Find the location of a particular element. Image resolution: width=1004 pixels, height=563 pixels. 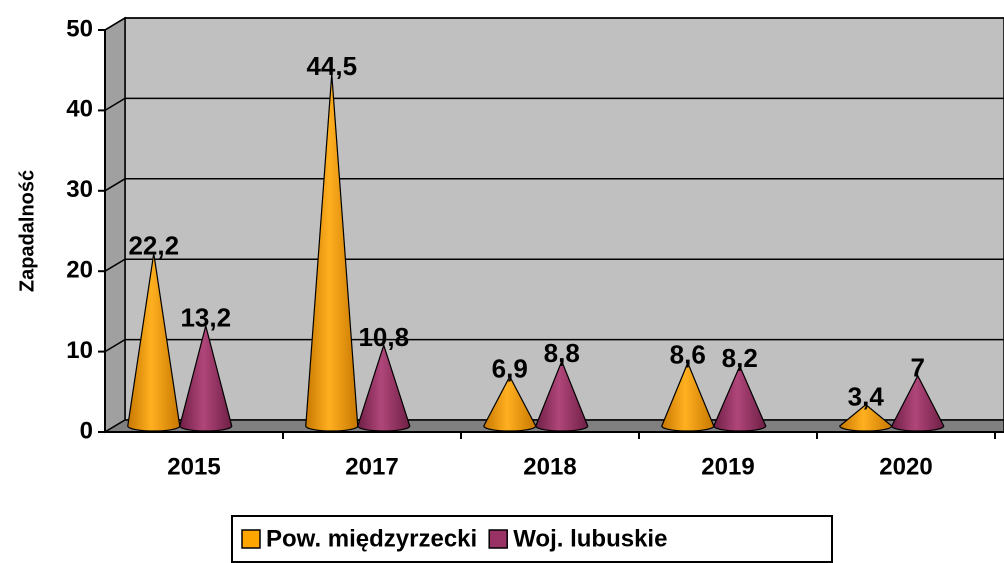

y-tick-label: 40 is located at coordinates (79, 109).